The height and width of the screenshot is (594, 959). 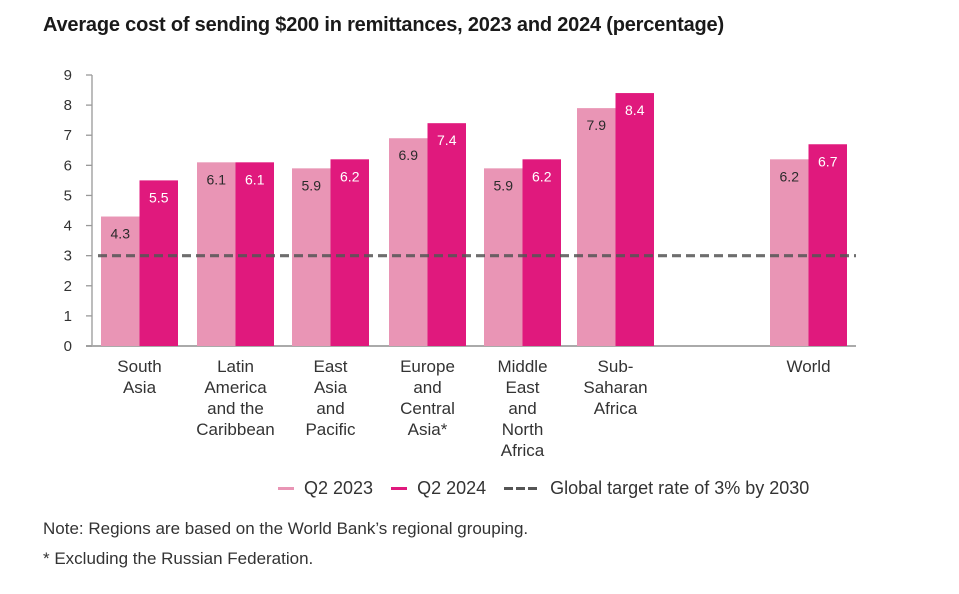 What do you see at coordinates (68, 346) in the screenshot?
I see `y-tick-label: 0` at bounding box center [68, 346].